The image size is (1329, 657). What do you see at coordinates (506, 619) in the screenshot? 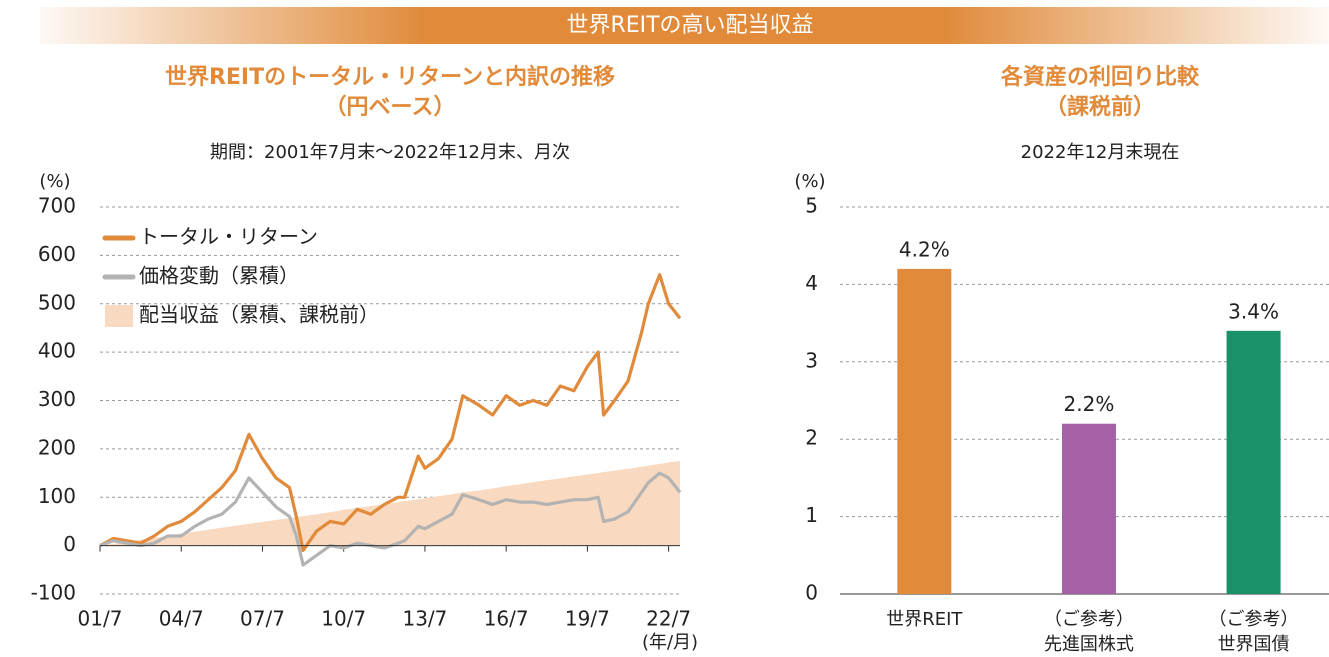
I see `x-tick-label: 16/7` at bounding box center [506, 619].